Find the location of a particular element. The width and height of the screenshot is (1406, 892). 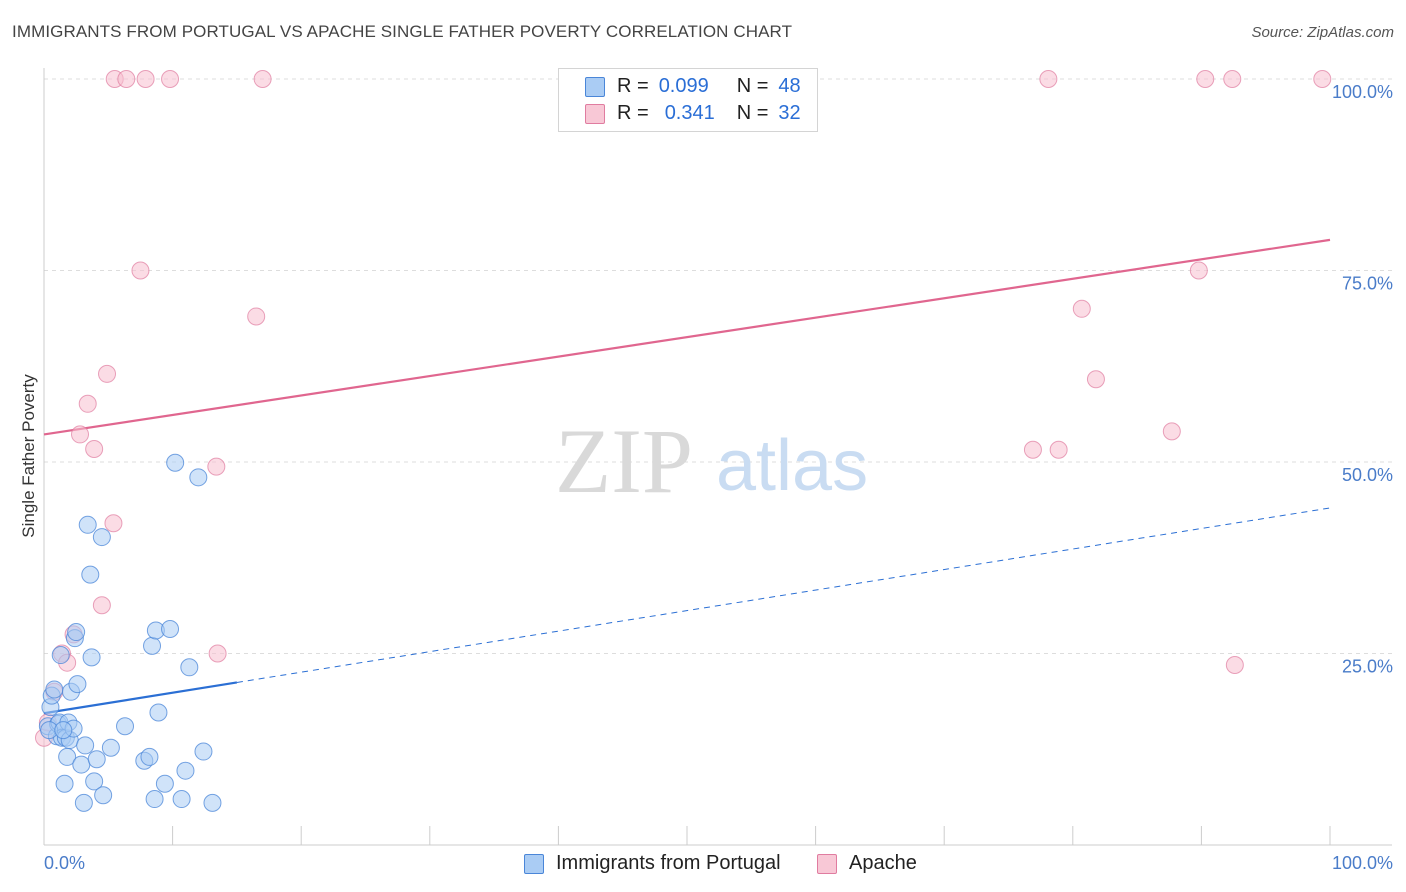

x-tick-label: 0.0% is located at coordinates (64, 863).